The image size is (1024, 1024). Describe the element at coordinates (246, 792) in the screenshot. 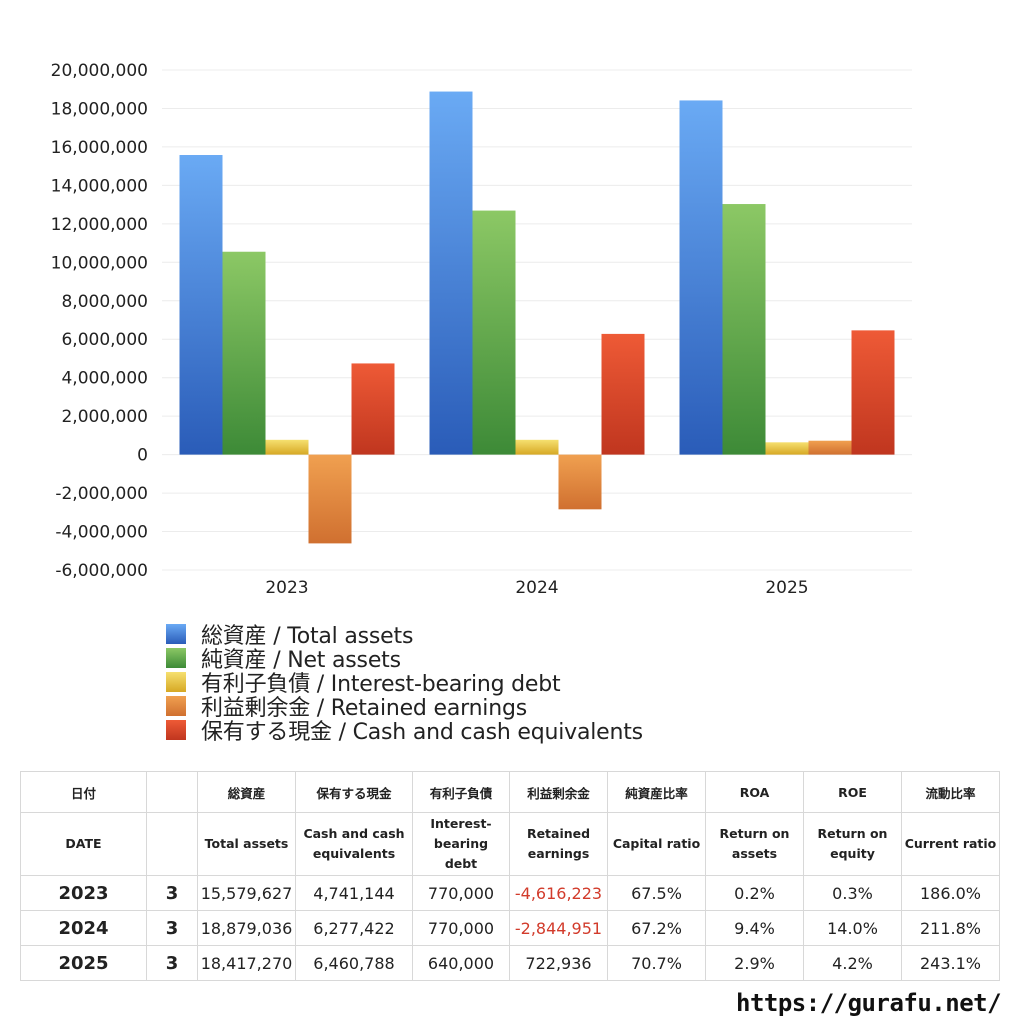

I see `header-total-assets-ja: 総資産` at that location.